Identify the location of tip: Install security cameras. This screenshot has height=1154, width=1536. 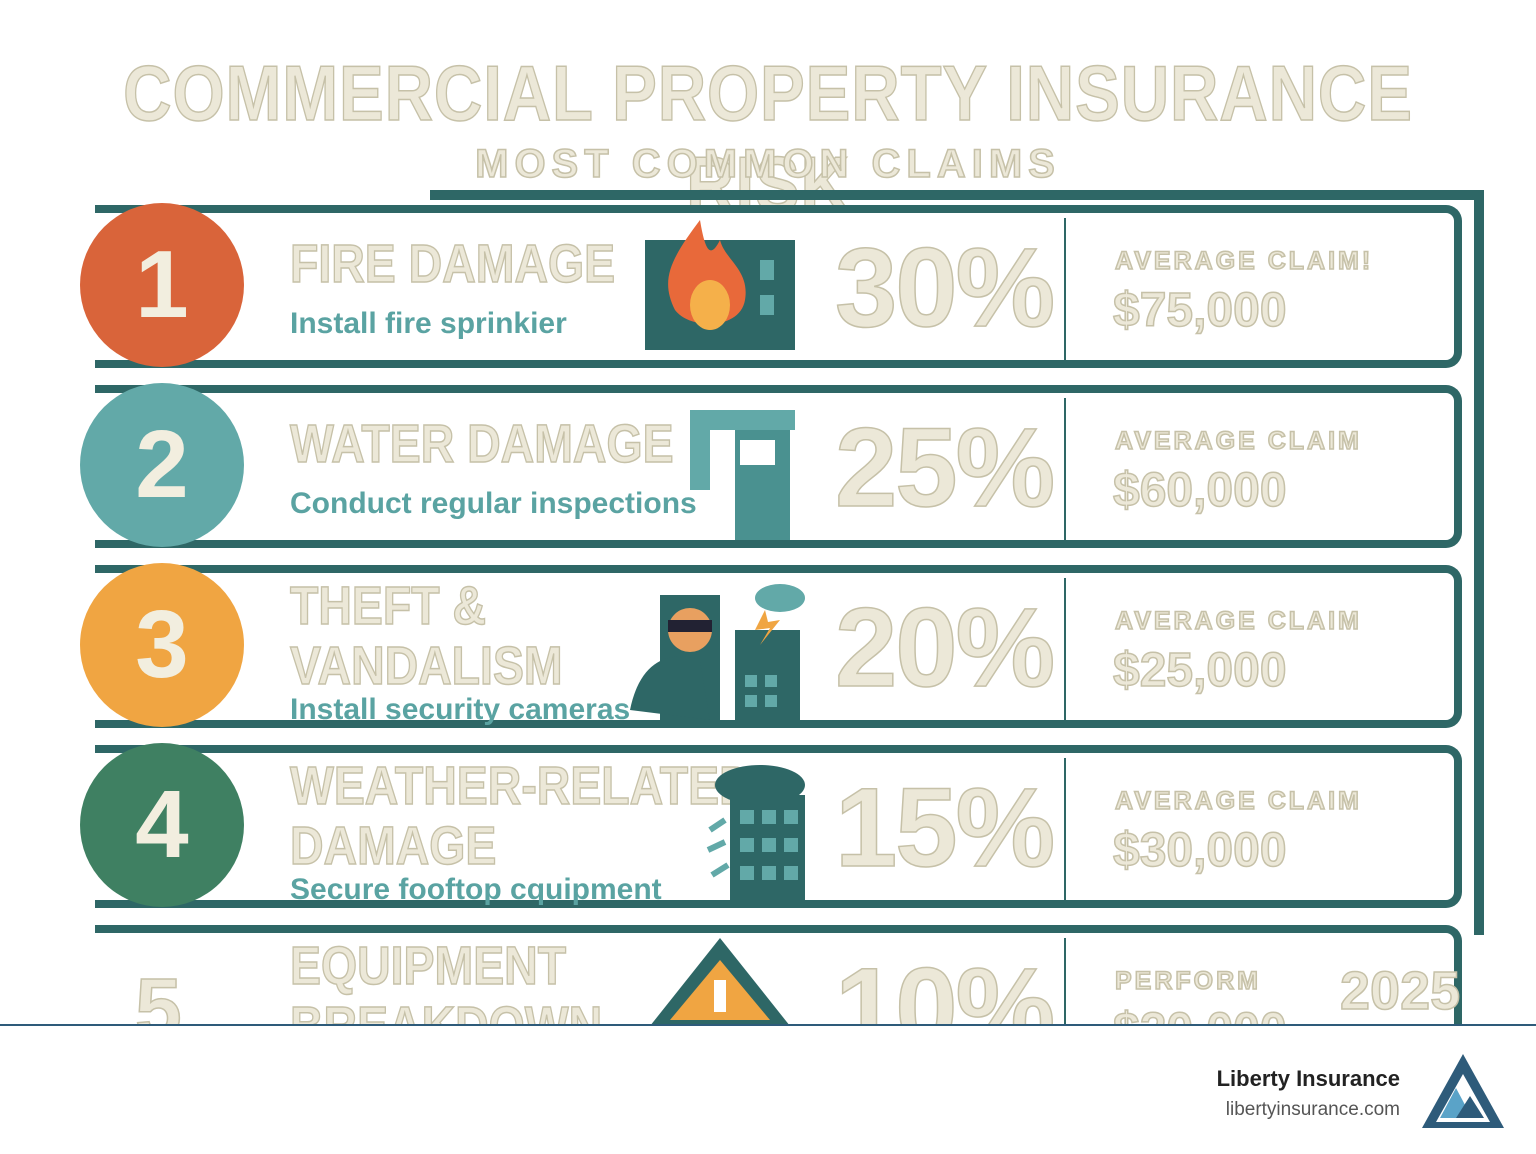
(460, 709).